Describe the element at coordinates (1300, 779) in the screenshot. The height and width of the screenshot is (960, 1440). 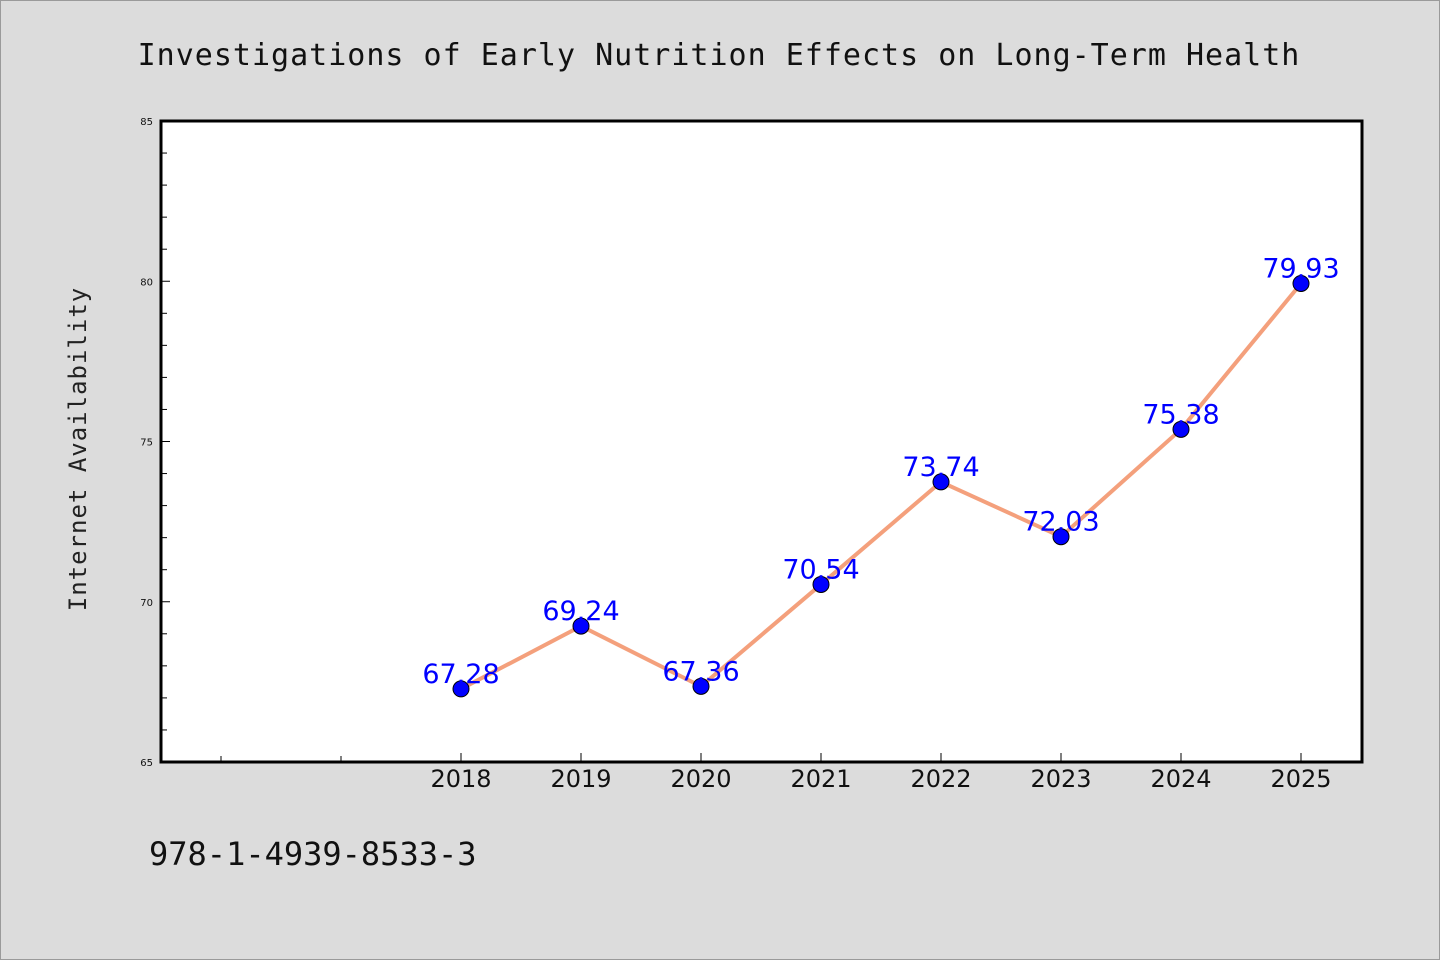
I see `x-tick-label: 2025` at that location.